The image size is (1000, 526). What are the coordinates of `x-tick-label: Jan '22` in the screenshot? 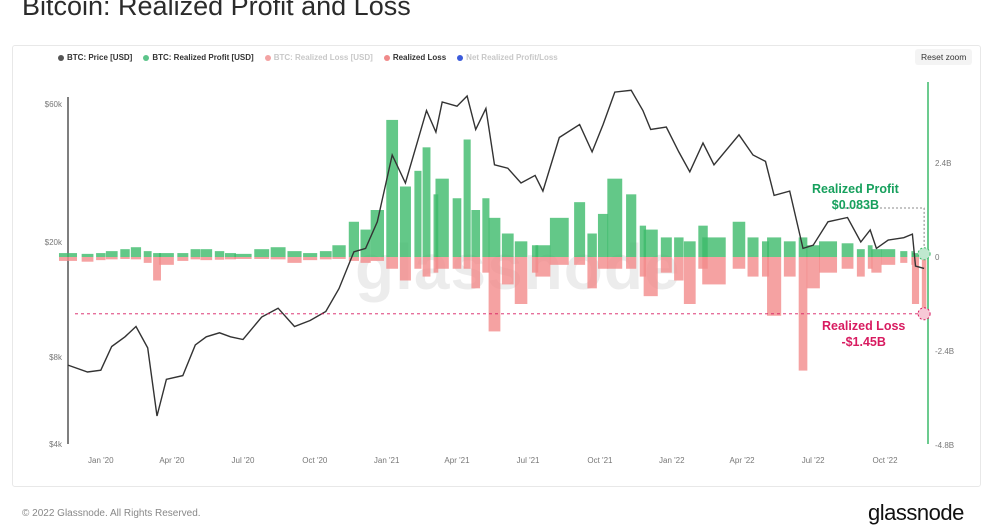 It's located at (672, 460).